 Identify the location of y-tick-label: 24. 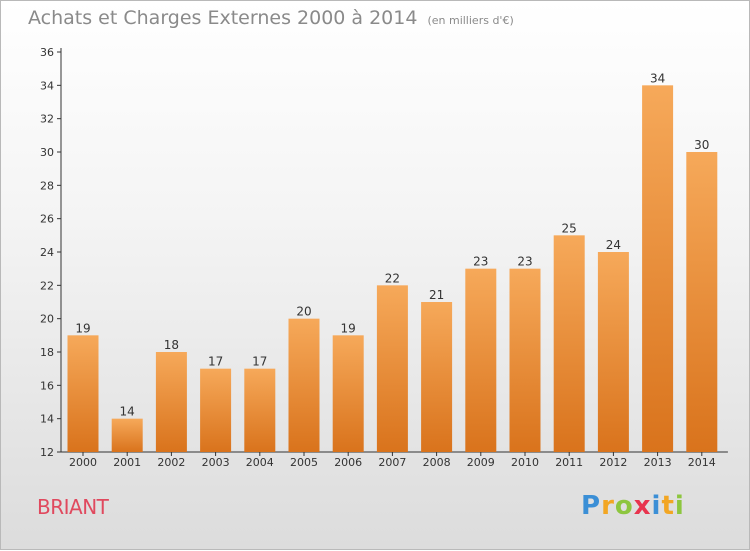
(47, 252).